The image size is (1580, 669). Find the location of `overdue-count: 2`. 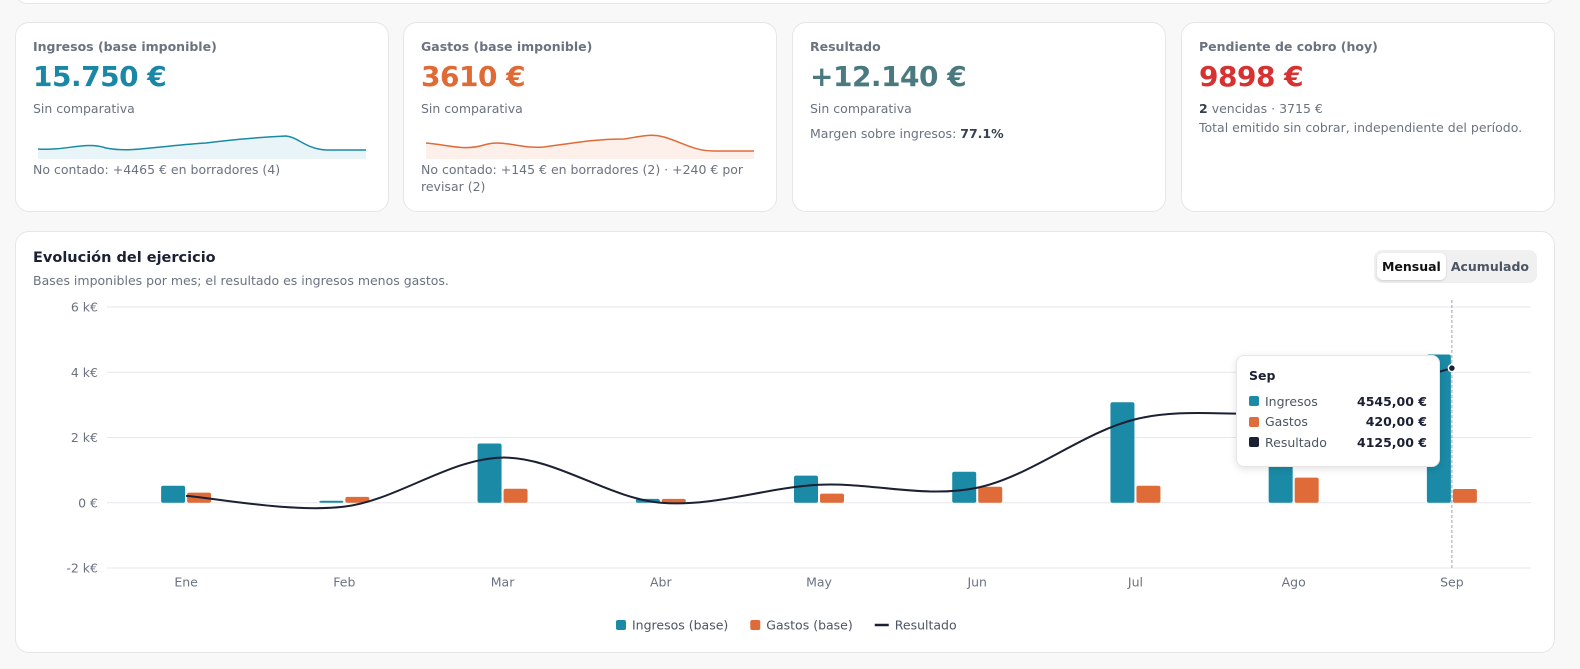

overdue-count: 2 is located at coordinates (1203, 108).